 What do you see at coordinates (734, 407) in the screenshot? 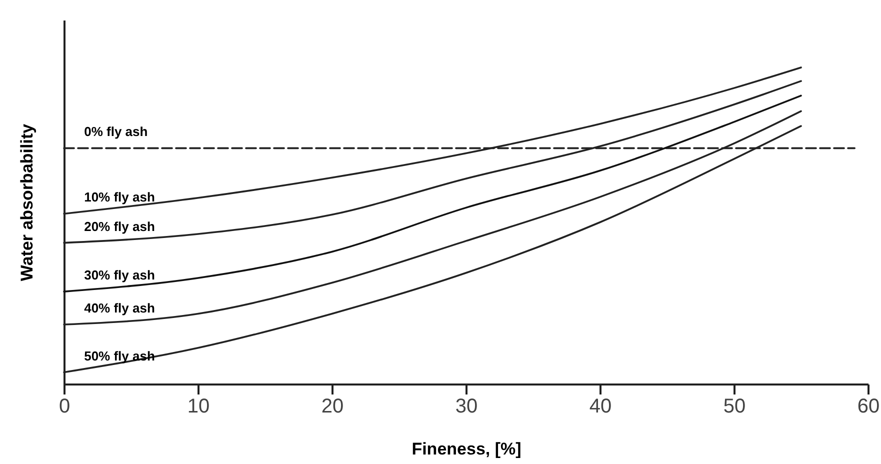
I see `x-tick-label: 50` at bounding box center [734, 407].